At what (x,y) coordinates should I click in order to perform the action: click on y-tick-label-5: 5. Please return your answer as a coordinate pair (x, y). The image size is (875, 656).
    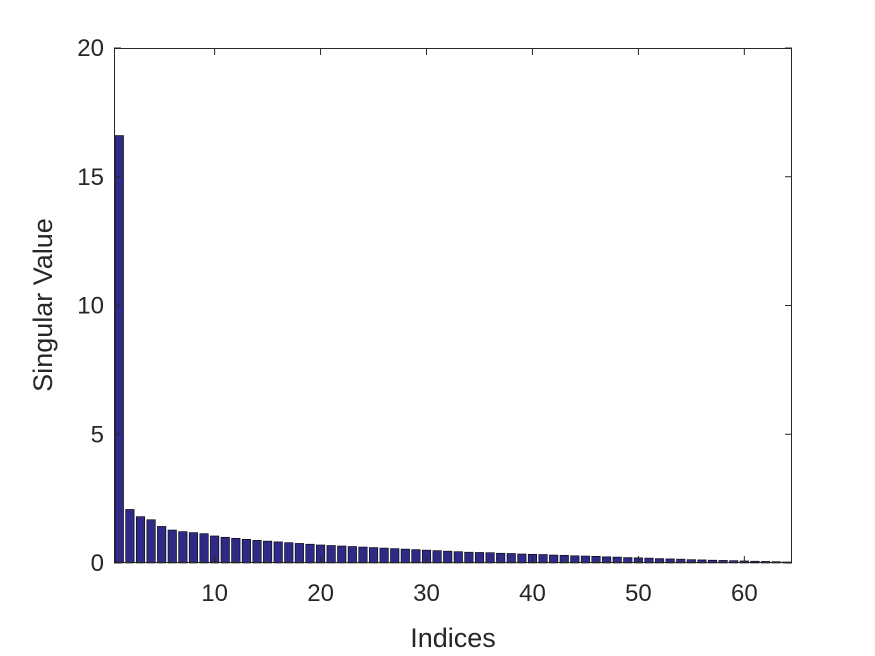
    Looking at the image, I should click on (97, 434).